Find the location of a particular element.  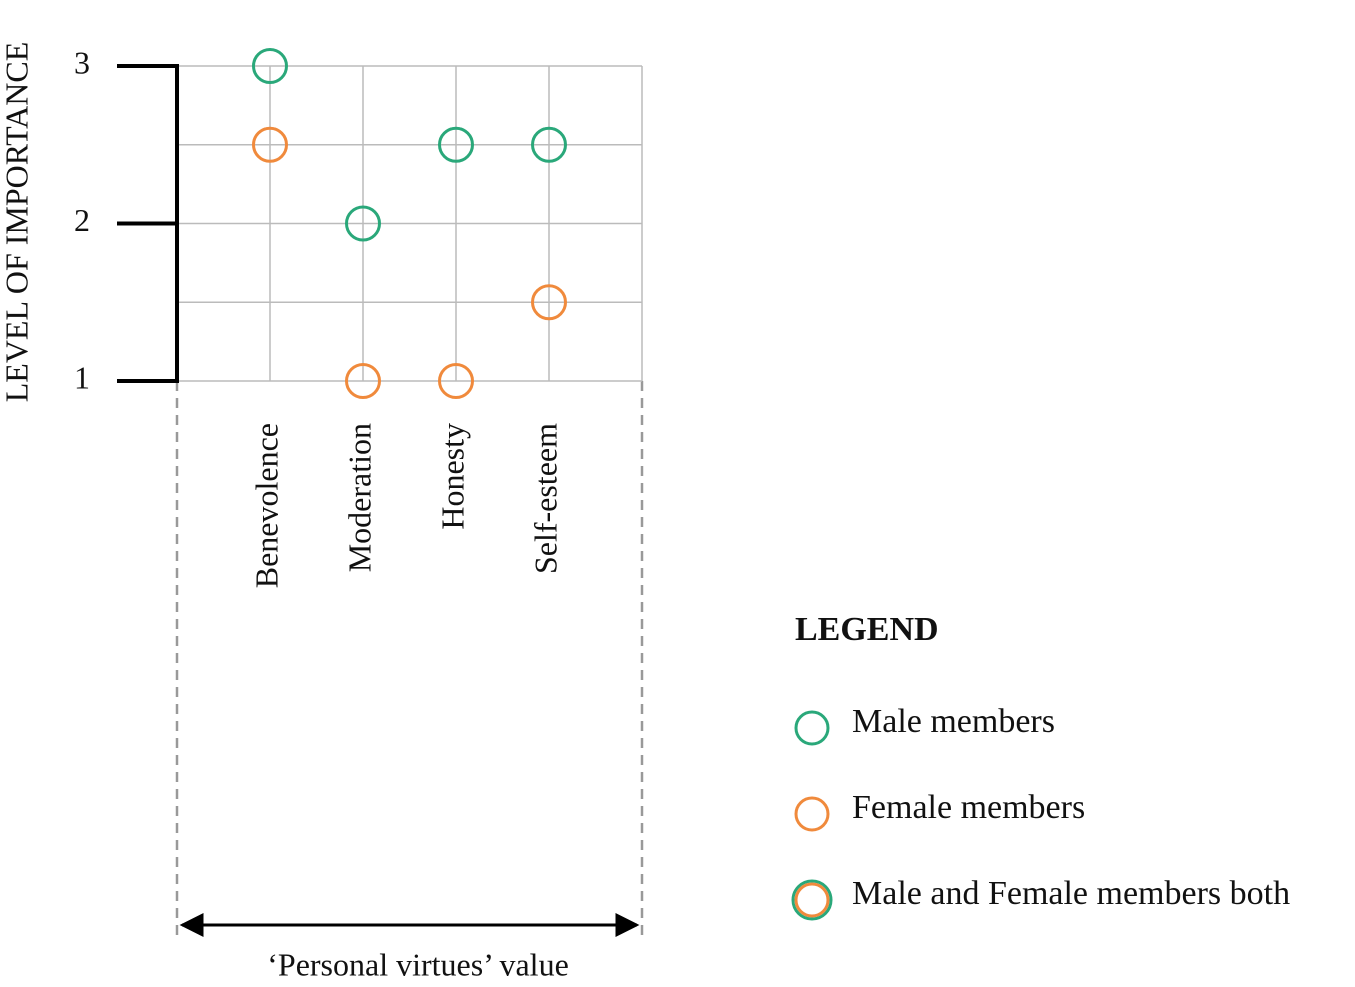

x-axis-label: ‘Personal virtues’ value is located at coordinates (418, 964).